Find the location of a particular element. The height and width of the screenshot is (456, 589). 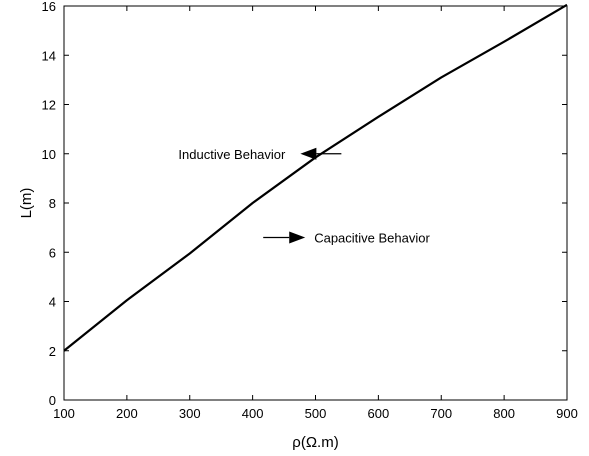

y-tick-label: 10 is located at coordinates (49, 154).